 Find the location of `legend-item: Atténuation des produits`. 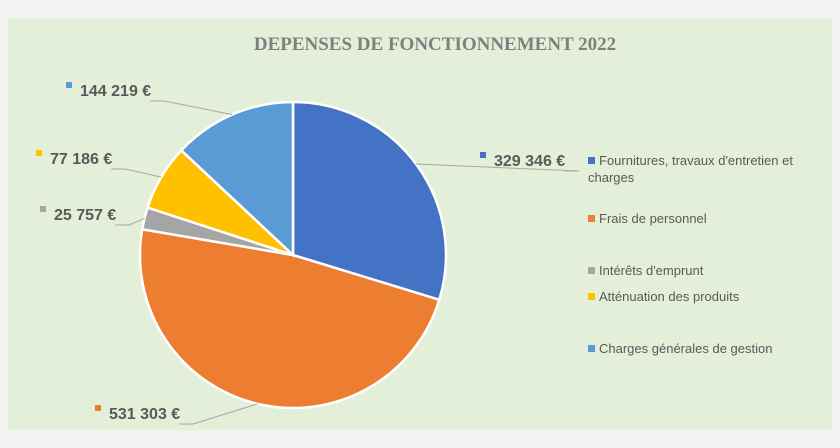

legend-item: Atténuation des produits is located at coordinates (708, 296).